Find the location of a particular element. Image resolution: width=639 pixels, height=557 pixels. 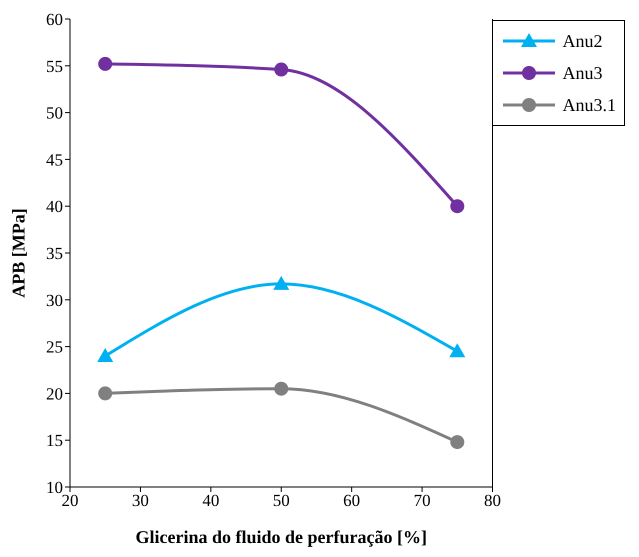

y-tick-label: 45 is located at coordinates (54, 160).